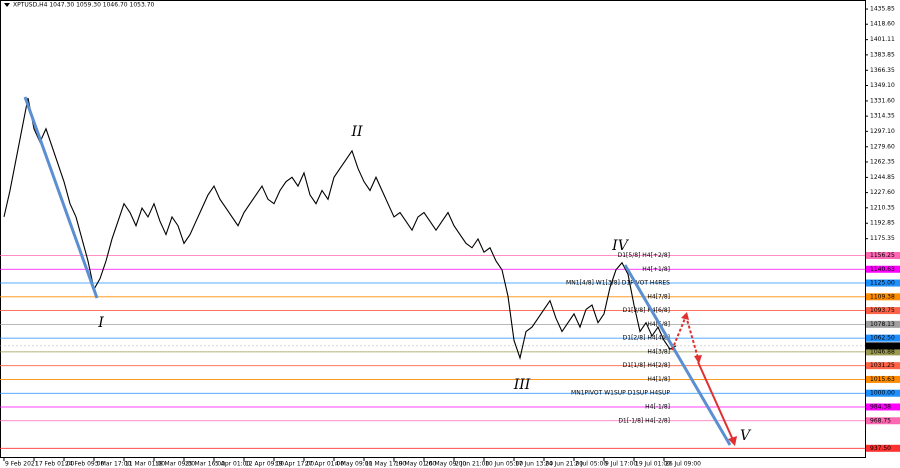 The image size is (900, 468). I want to click on x-tick-label: 3 Mar 17:00, so click(113, 464).